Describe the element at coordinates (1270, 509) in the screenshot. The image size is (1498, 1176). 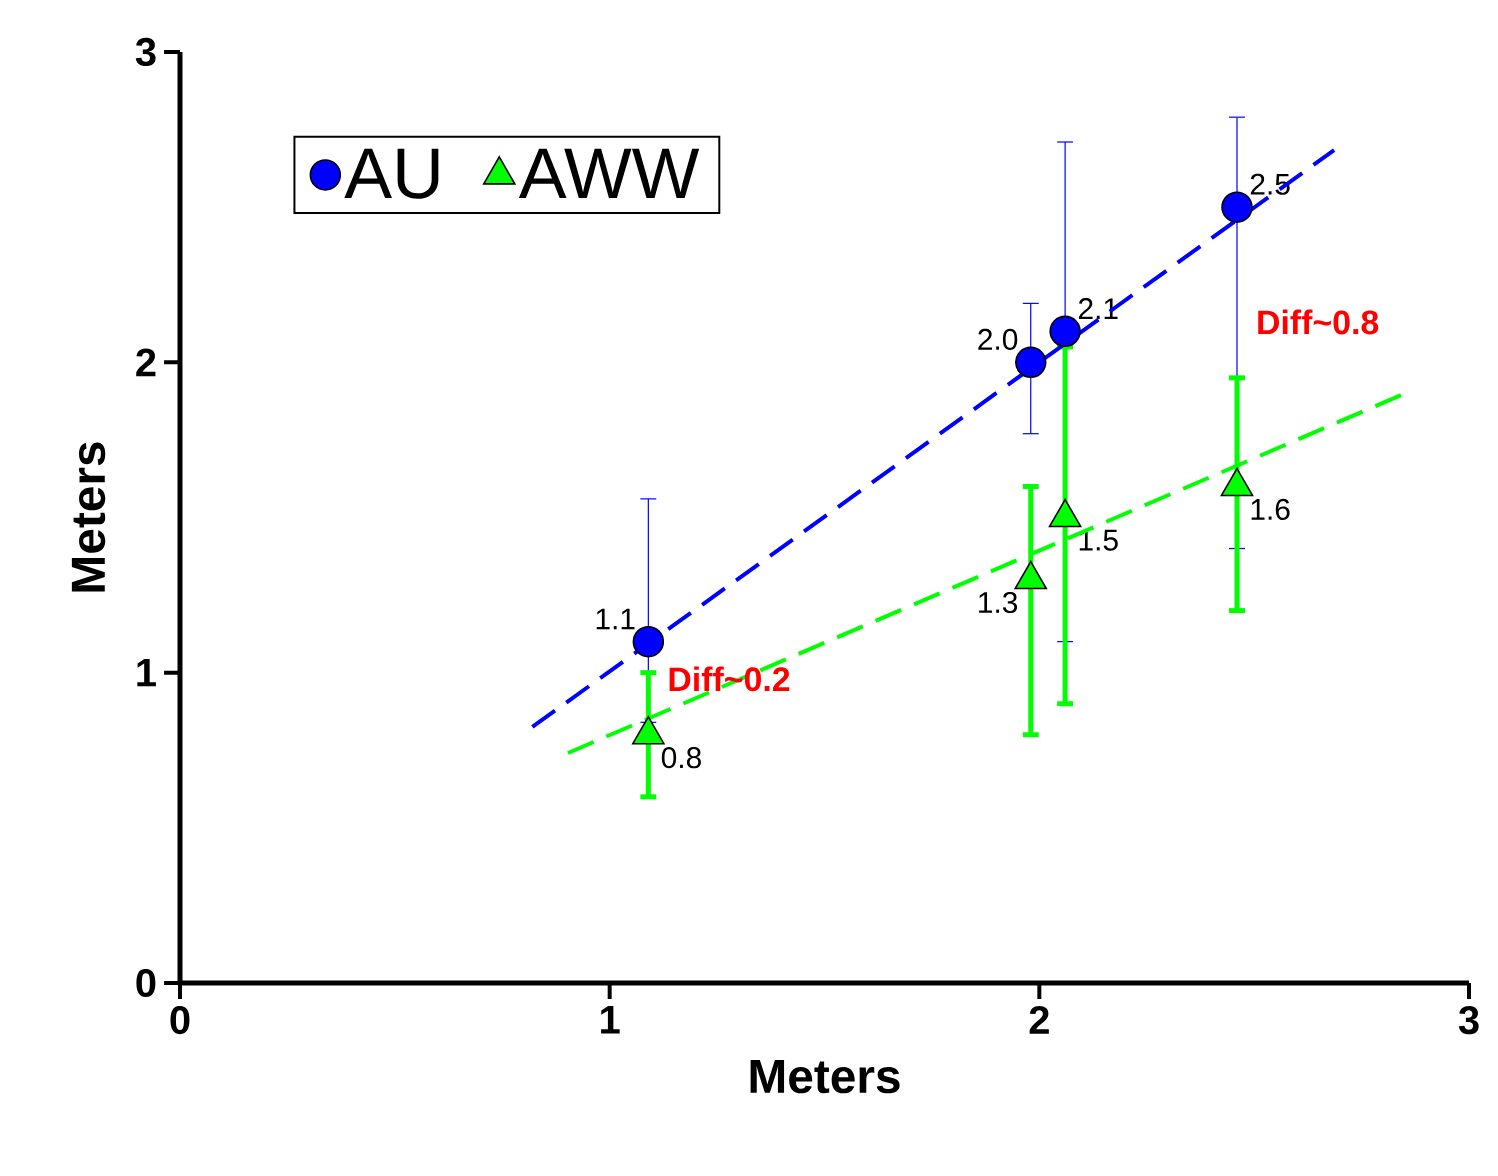
I see `data-label: 1.6` at that location.